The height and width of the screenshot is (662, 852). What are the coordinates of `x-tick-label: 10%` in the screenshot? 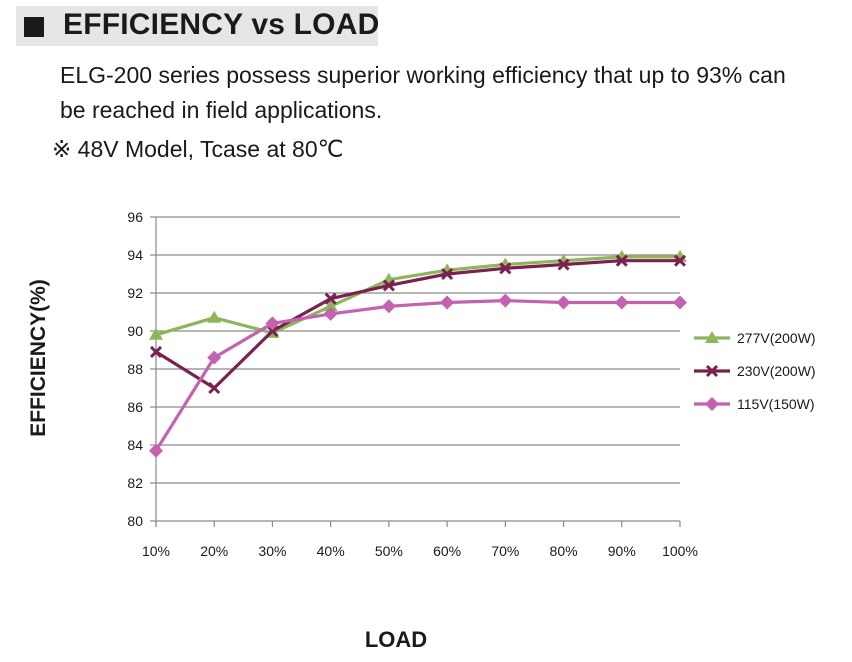 It's located at (156, 551).